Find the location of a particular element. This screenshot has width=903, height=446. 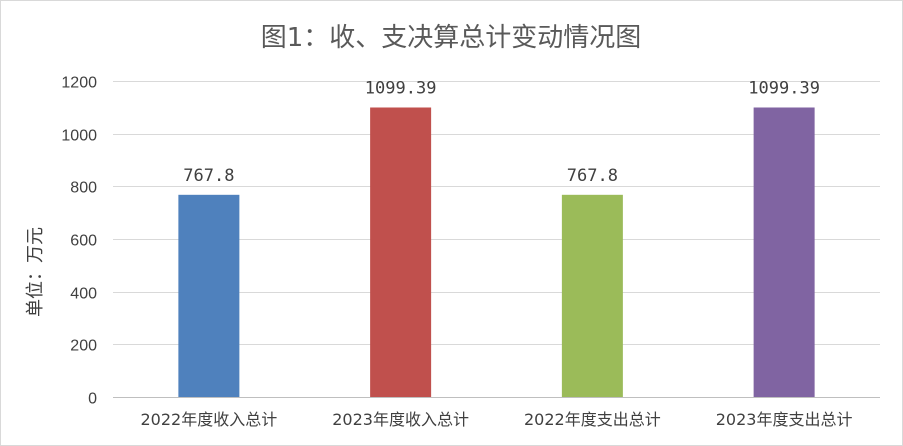

y-tick-label: 800 is located at coordinates (83, 188).